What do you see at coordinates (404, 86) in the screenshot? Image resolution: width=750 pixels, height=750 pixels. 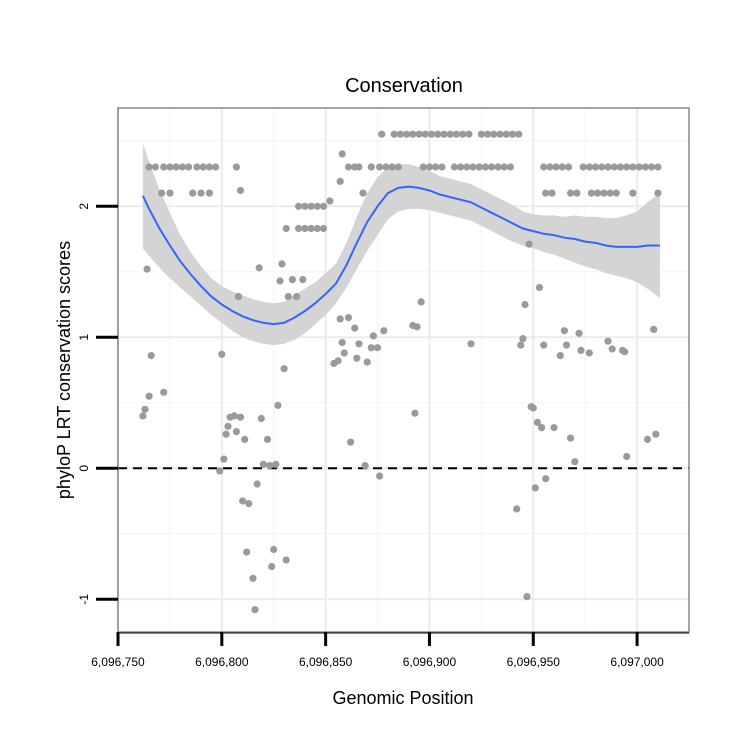 I see `chart-title: Conservation` at bounding box center [404, 86].